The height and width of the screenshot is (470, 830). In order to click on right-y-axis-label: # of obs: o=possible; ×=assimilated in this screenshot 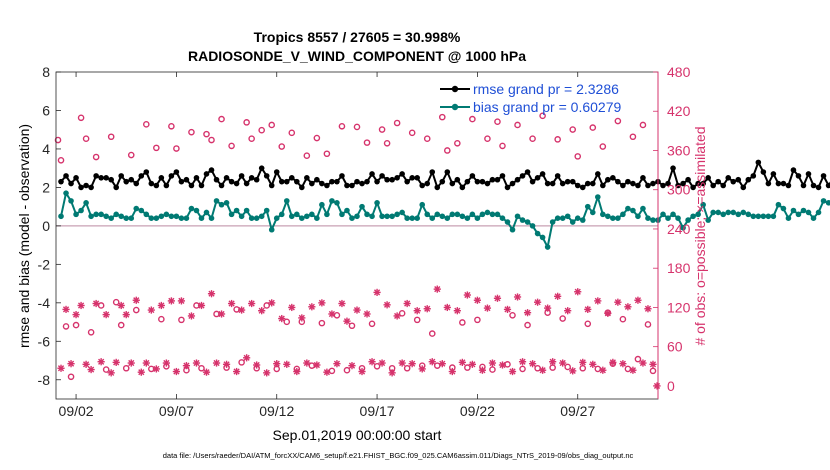, I will do `click(700, 235)`.